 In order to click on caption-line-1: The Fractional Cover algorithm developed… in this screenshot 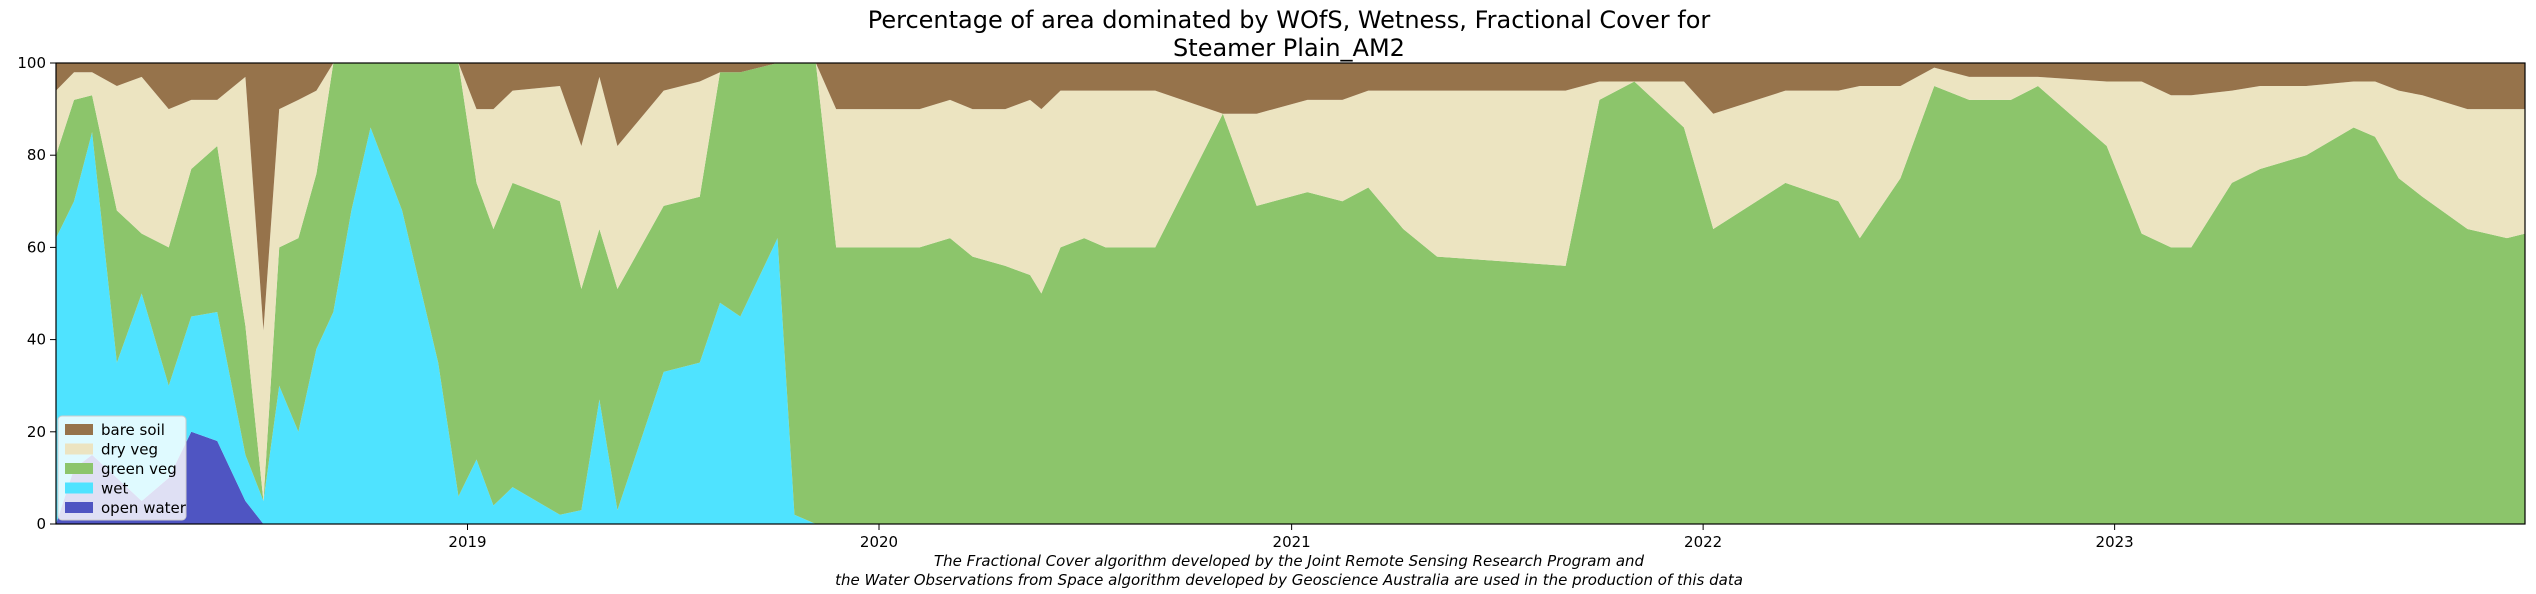, I will do `click(1289, 561)`.